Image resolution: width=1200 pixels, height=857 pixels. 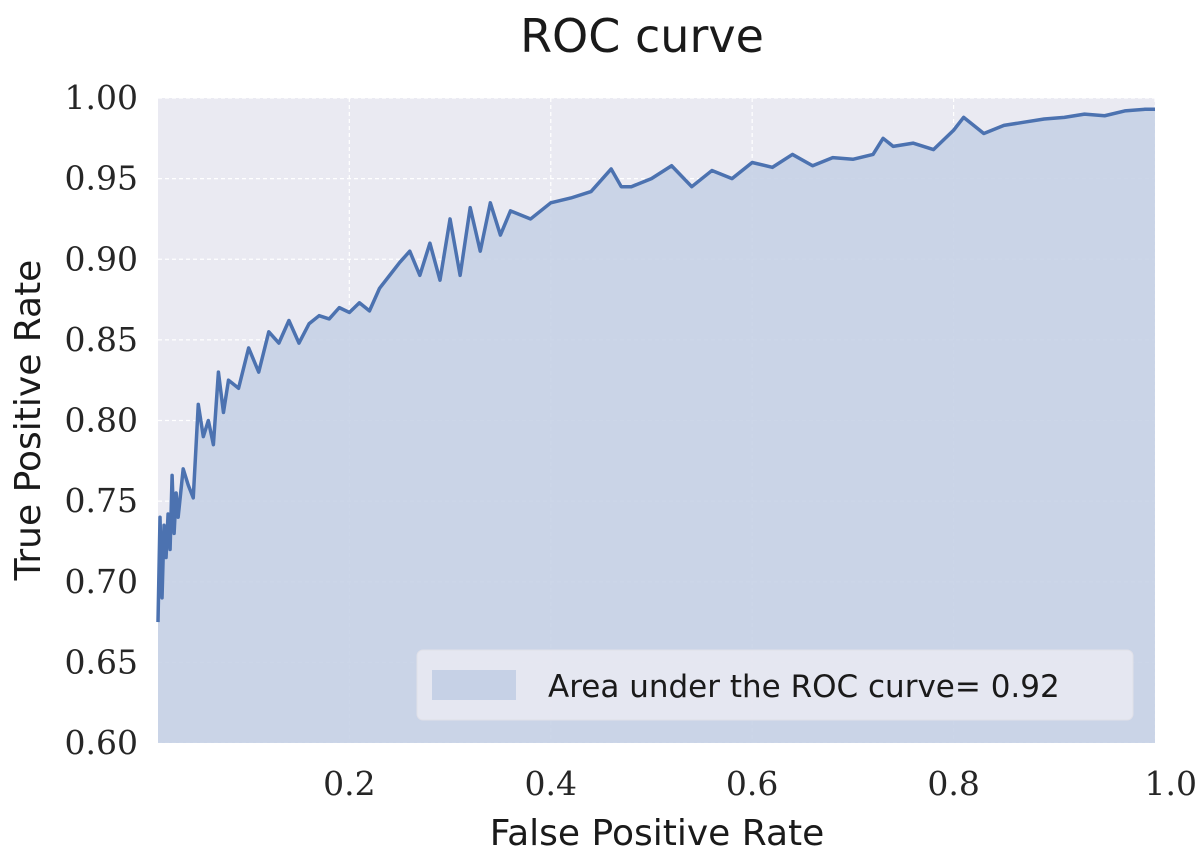 What do you see at coordinates (953, 783) in the screenshot?
I see `x-tick-label: 0.8` at bounding box center [953, 783].